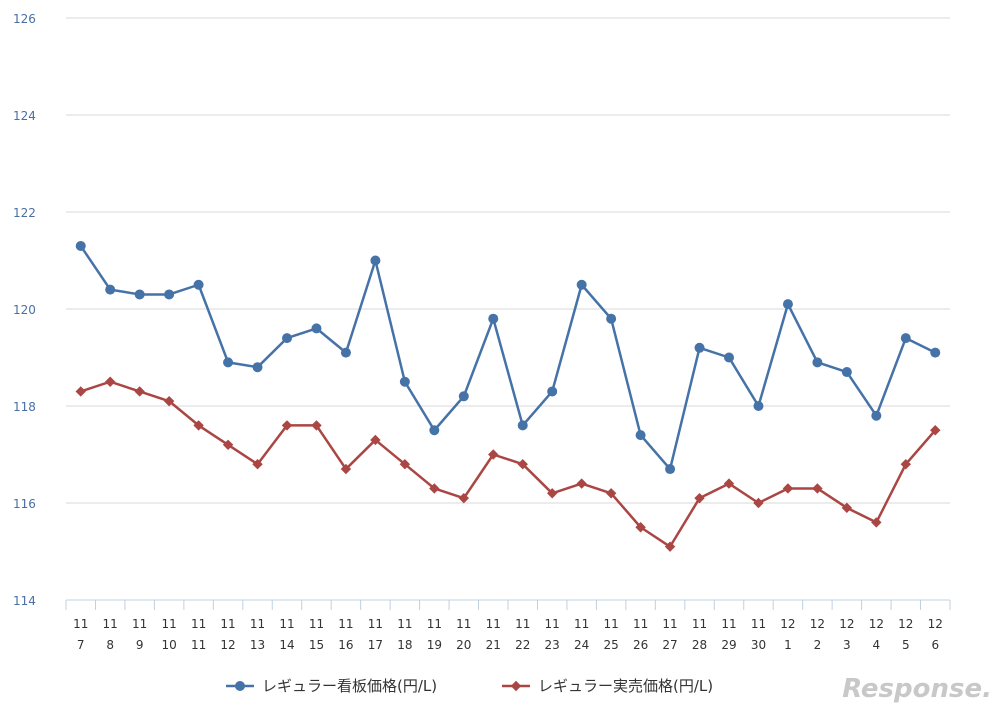 This screenshot has height=710, width=1003. Describe the element at coordinates (24, 407) in the screenshot. I see `y-tick-label: 118` at that location.